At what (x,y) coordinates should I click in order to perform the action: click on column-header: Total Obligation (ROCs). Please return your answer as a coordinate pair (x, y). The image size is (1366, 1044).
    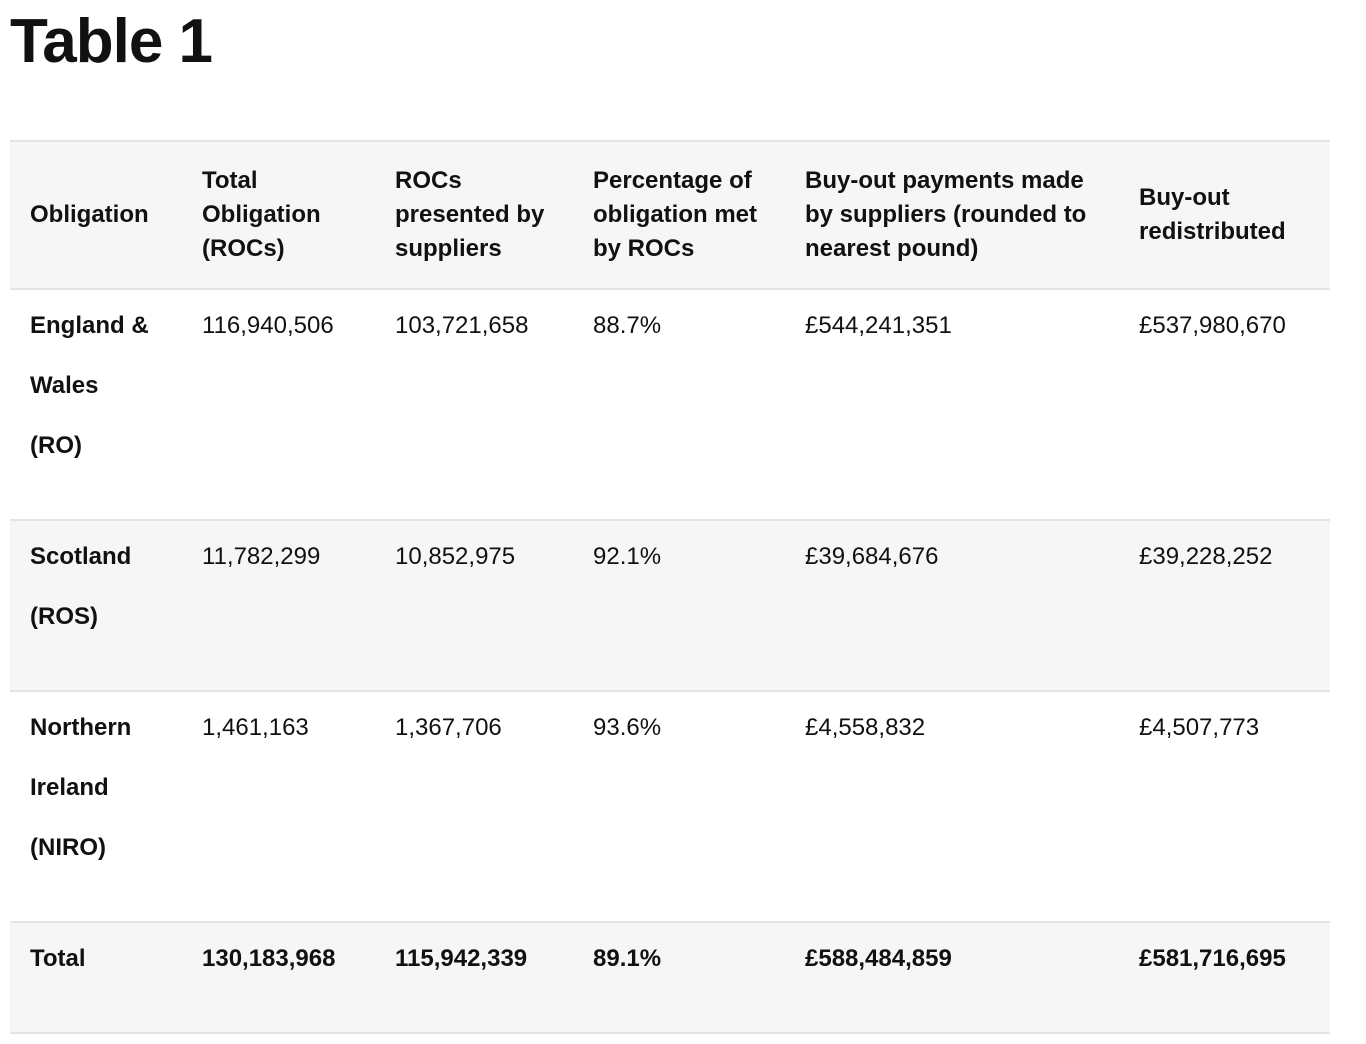
    Looking at the image, I should click on (261, 214).